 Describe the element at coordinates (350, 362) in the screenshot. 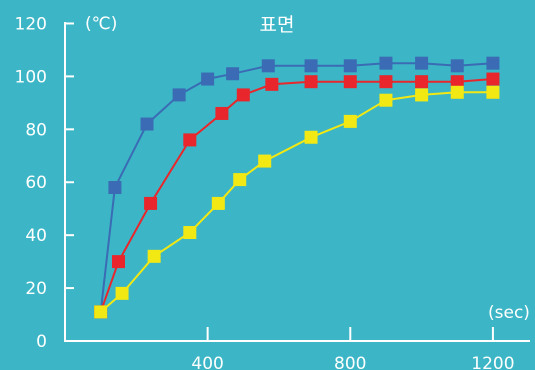

I see `x-tick-label: 800` at that location.